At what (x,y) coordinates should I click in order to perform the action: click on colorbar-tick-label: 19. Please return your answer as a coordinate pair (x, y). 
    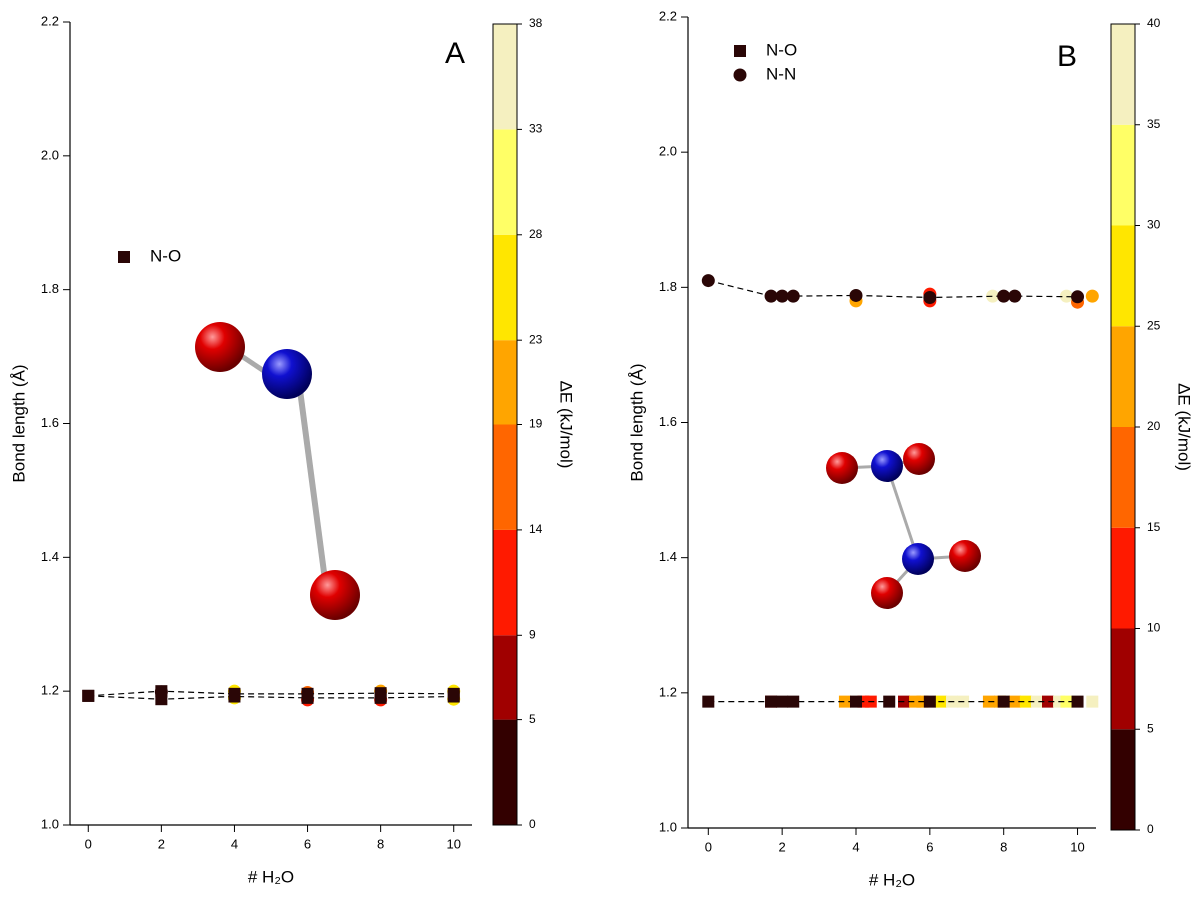
    Looking at the image, I should click on (536, 424).